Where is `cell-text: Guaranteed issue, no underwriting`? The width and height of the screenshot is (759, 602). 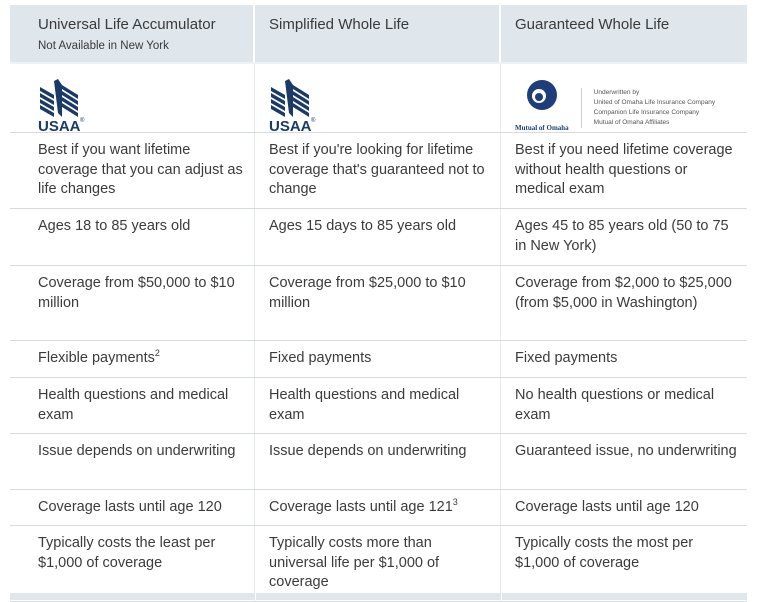
cell-text: Guaranteed issue, no underwriting is located at coordinates (626, 451).